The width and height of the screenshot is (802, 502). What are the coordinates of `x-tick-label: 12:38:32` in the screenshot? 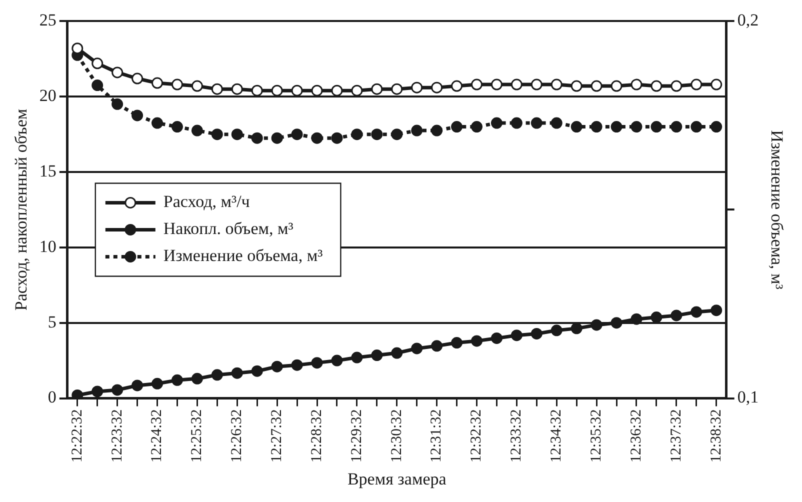 It's located at (716, 436).